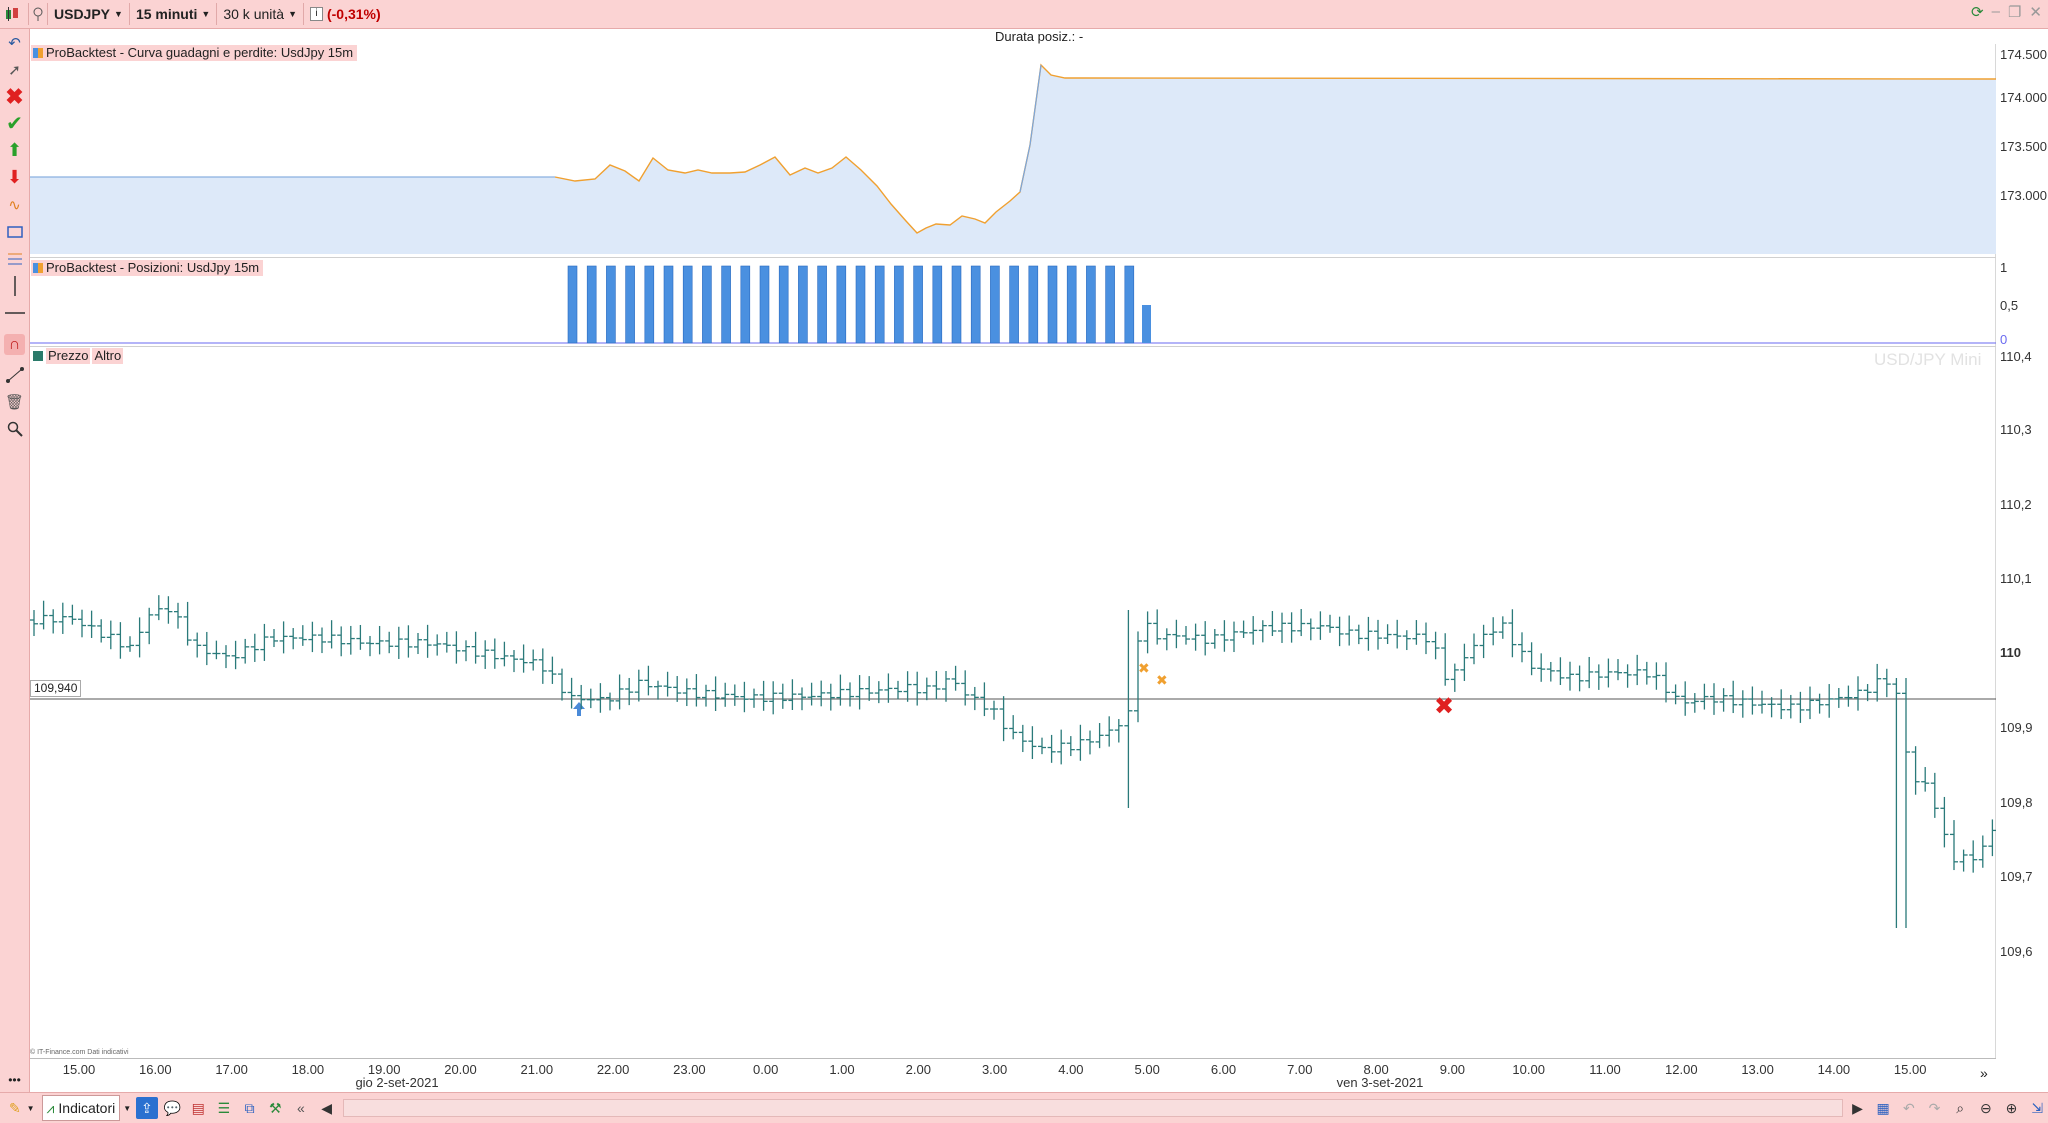  Describe the element at coordinates (68, 356) in the screenshot. I see `price-title-text: Prezzo` at that location.